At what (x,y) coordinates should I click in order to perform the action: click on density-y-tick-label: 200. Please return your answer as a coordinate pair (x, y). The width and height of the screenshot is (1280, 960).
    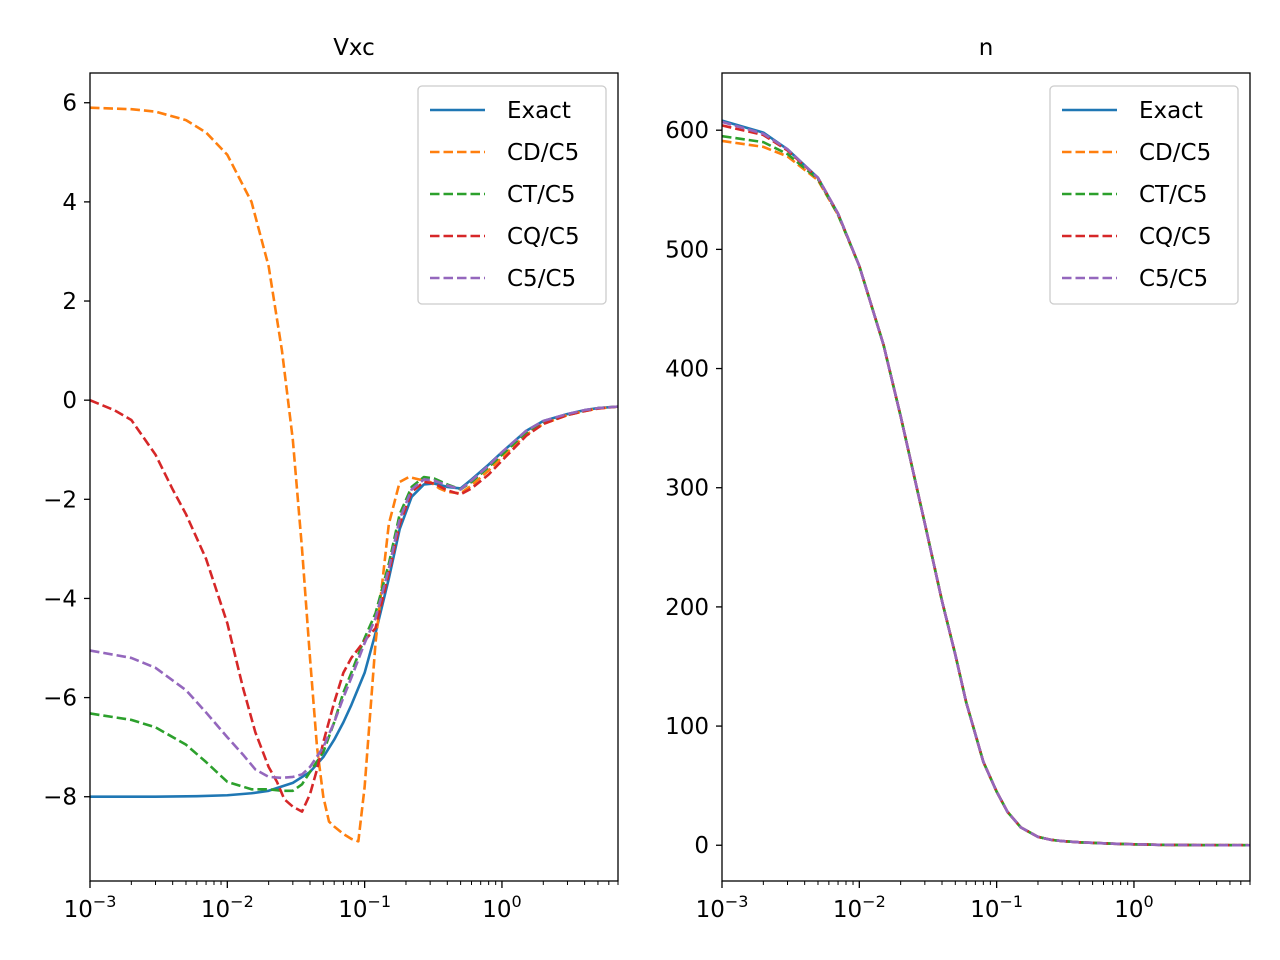
    Looking at the image, I should click on (687, 608).